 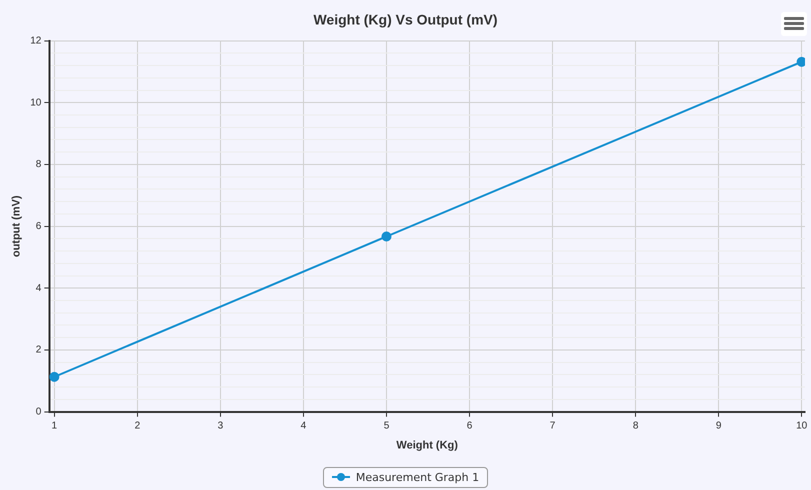 I want to click on x-tick-label: 6, so click(x=469, y=426).